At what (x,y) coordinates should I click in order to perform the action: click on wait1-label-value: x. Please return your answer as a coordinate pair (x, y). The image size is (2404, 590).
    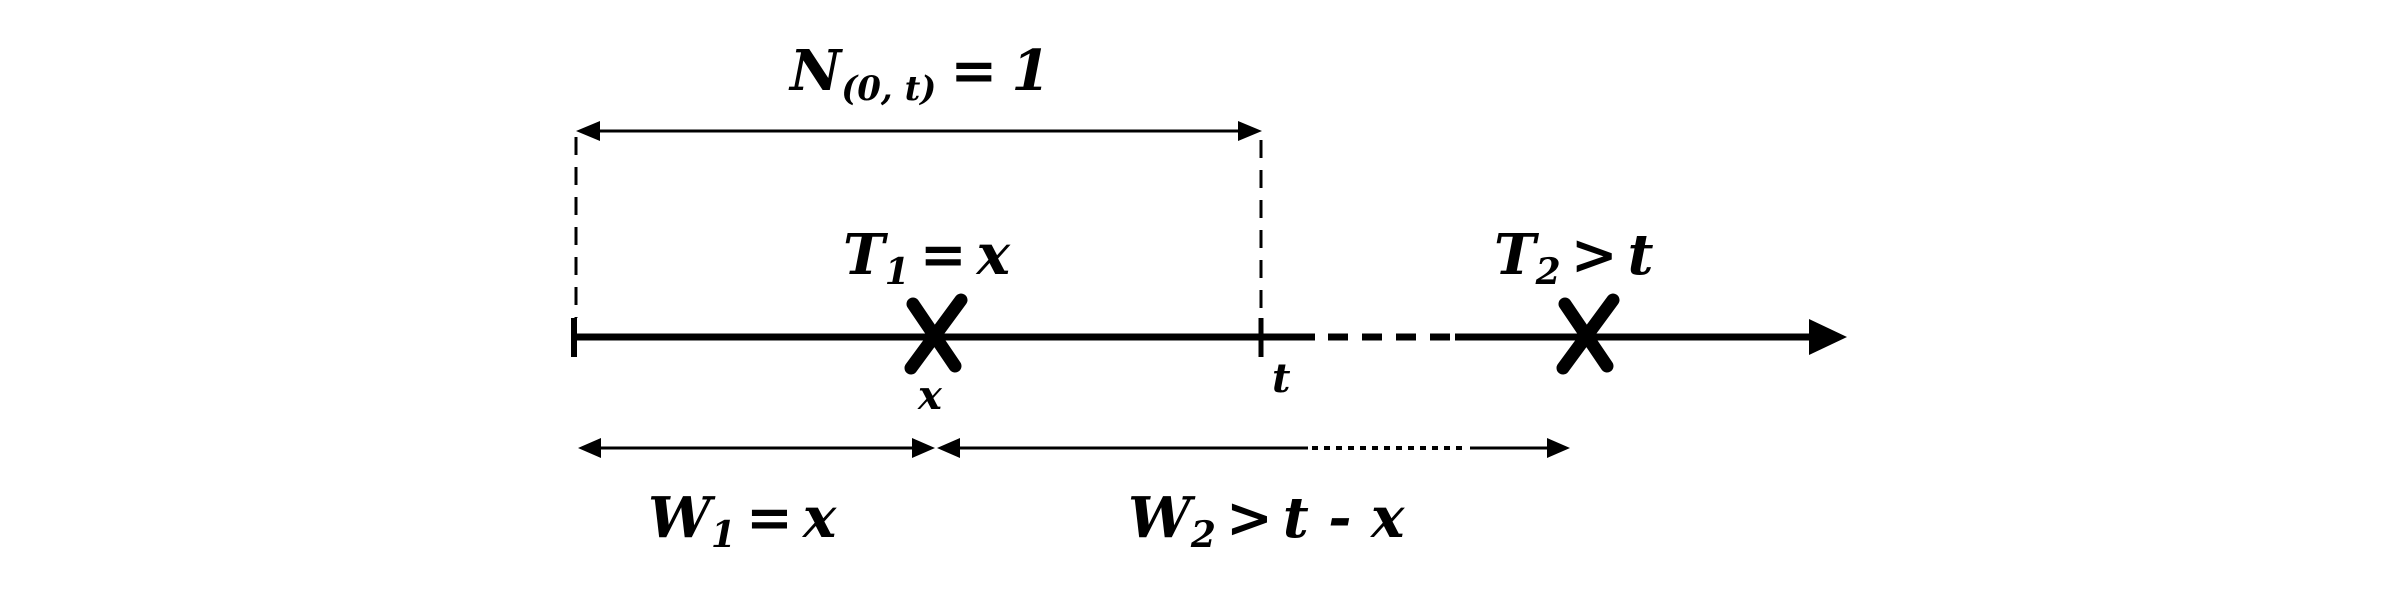
    Looking at the image, I should click on (819, 518).